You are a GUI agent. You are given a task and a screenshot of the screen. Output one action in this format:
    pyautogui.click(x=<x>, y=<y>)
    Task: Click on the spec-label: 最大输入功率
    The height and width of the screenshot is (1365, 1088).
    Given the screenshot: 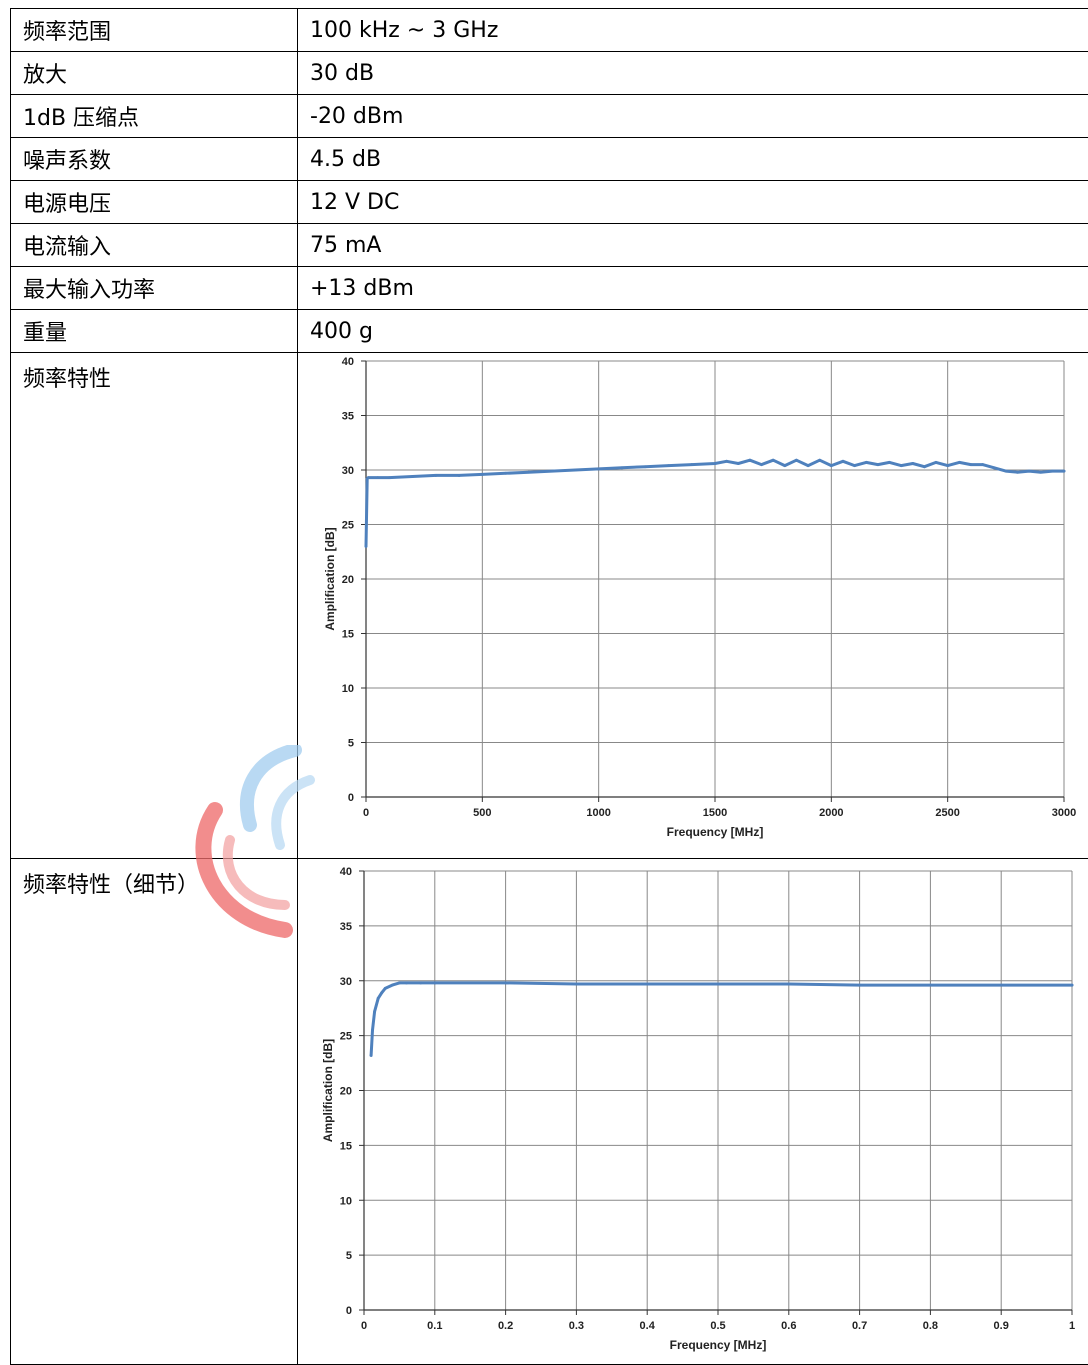 What is the action you would take?
    pyautogui.click(x=154, y=288)
    